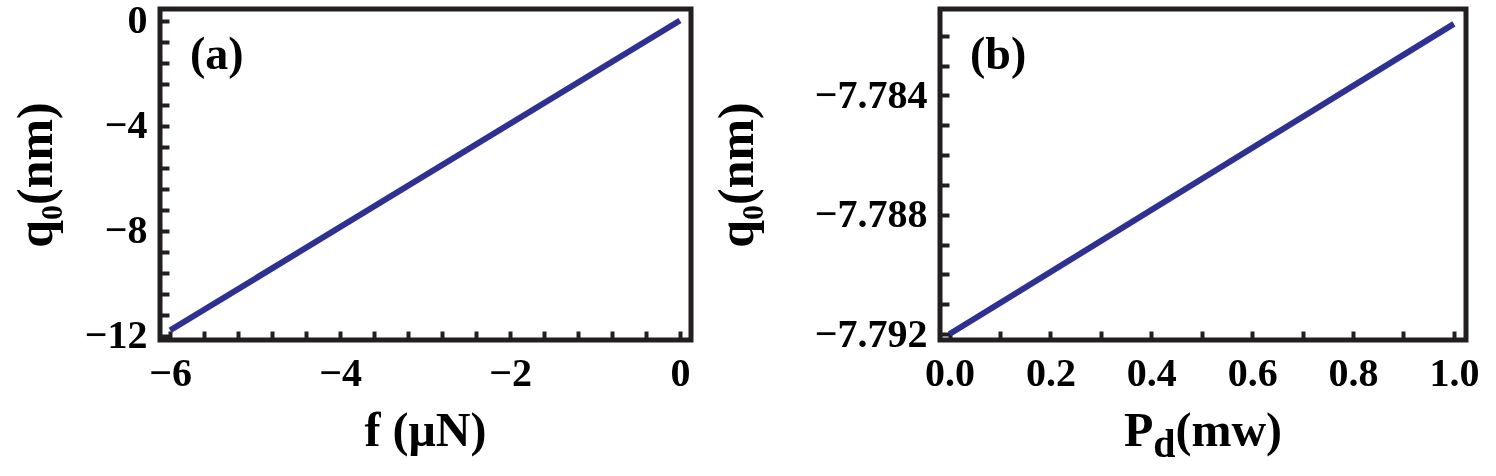 The height and width of the screenshot is (476, 1496). What do you see at coordinates (171, 372) in the screenshot?
I see `x-tick-label: −6` at bounding box center [171, 372].